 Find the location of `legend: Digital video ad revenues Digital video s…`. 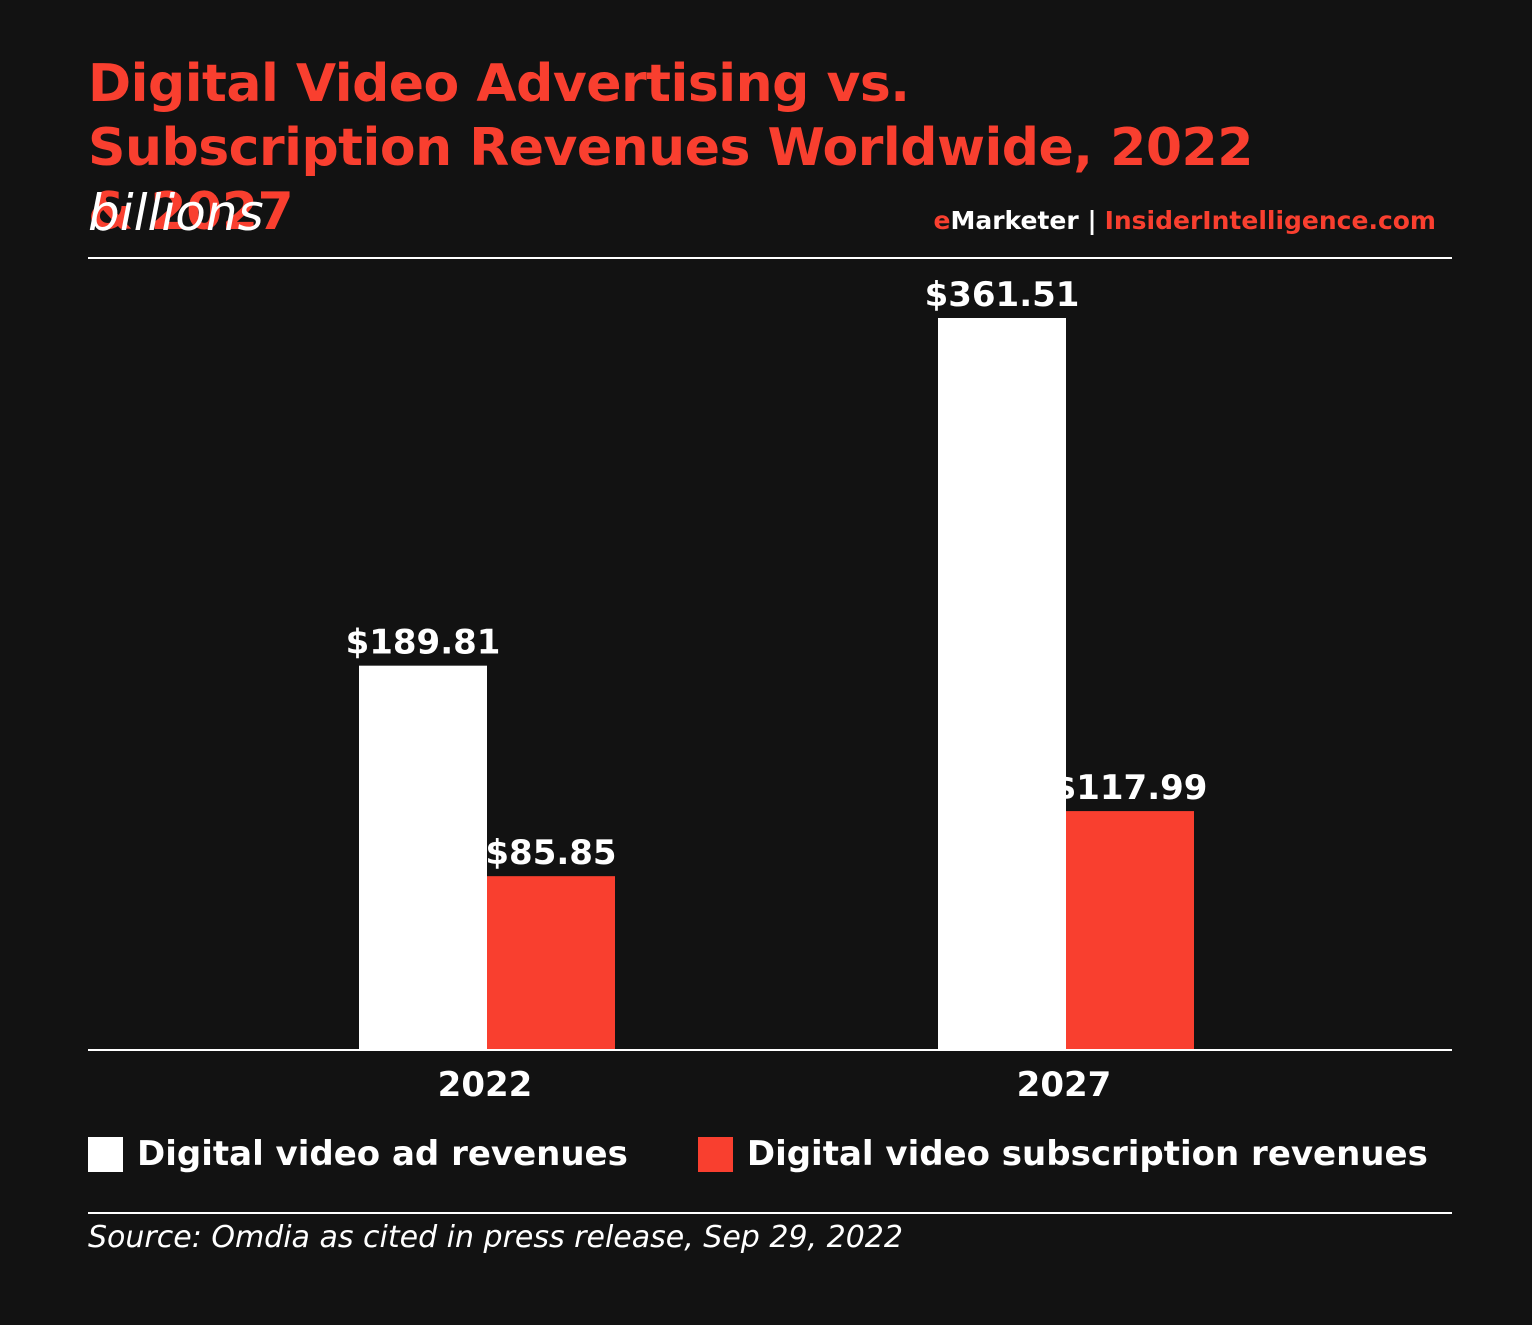

legend: Digital video ad revenues Digital video s… is located at coordinates (793, 1154).